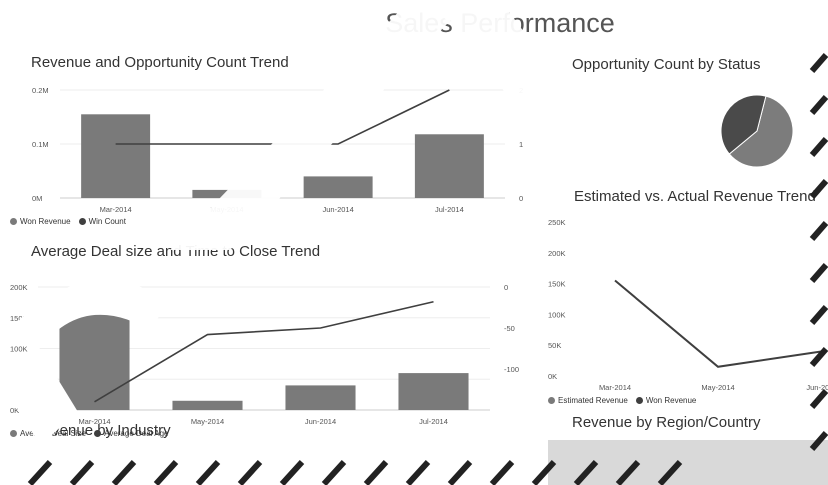 Image resolution: width=828 pixels, height=485 pixels. Describe the element at coordinates (521, 90) in the screenshot. I see `y2-tick-label: 2` at that location.